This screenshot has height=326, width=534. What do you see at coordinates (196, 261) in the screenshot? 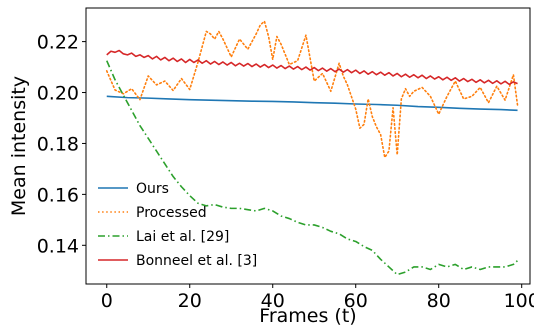
I see `legend-label-3: Bonneel et al. [3]` at bounding box center [196, 261].